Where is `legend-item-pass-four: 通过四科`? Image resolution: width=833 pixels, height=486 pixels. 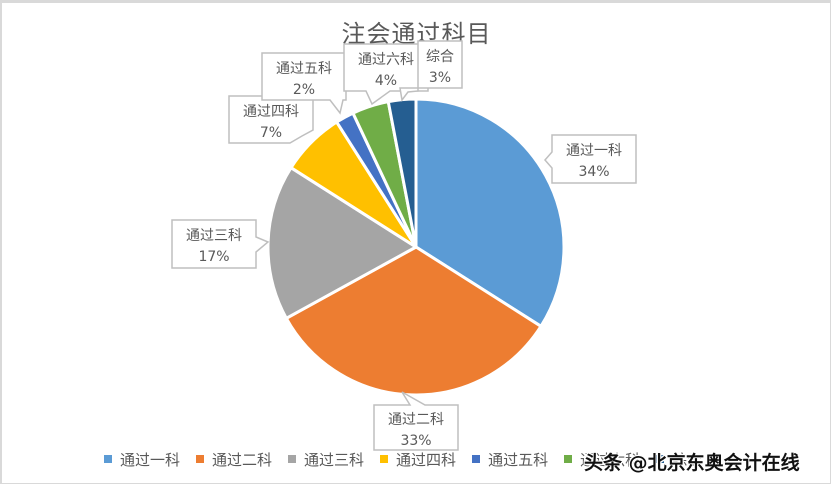
legend-item-pass-four: 通过四科 is located at coordinates (418, 459).